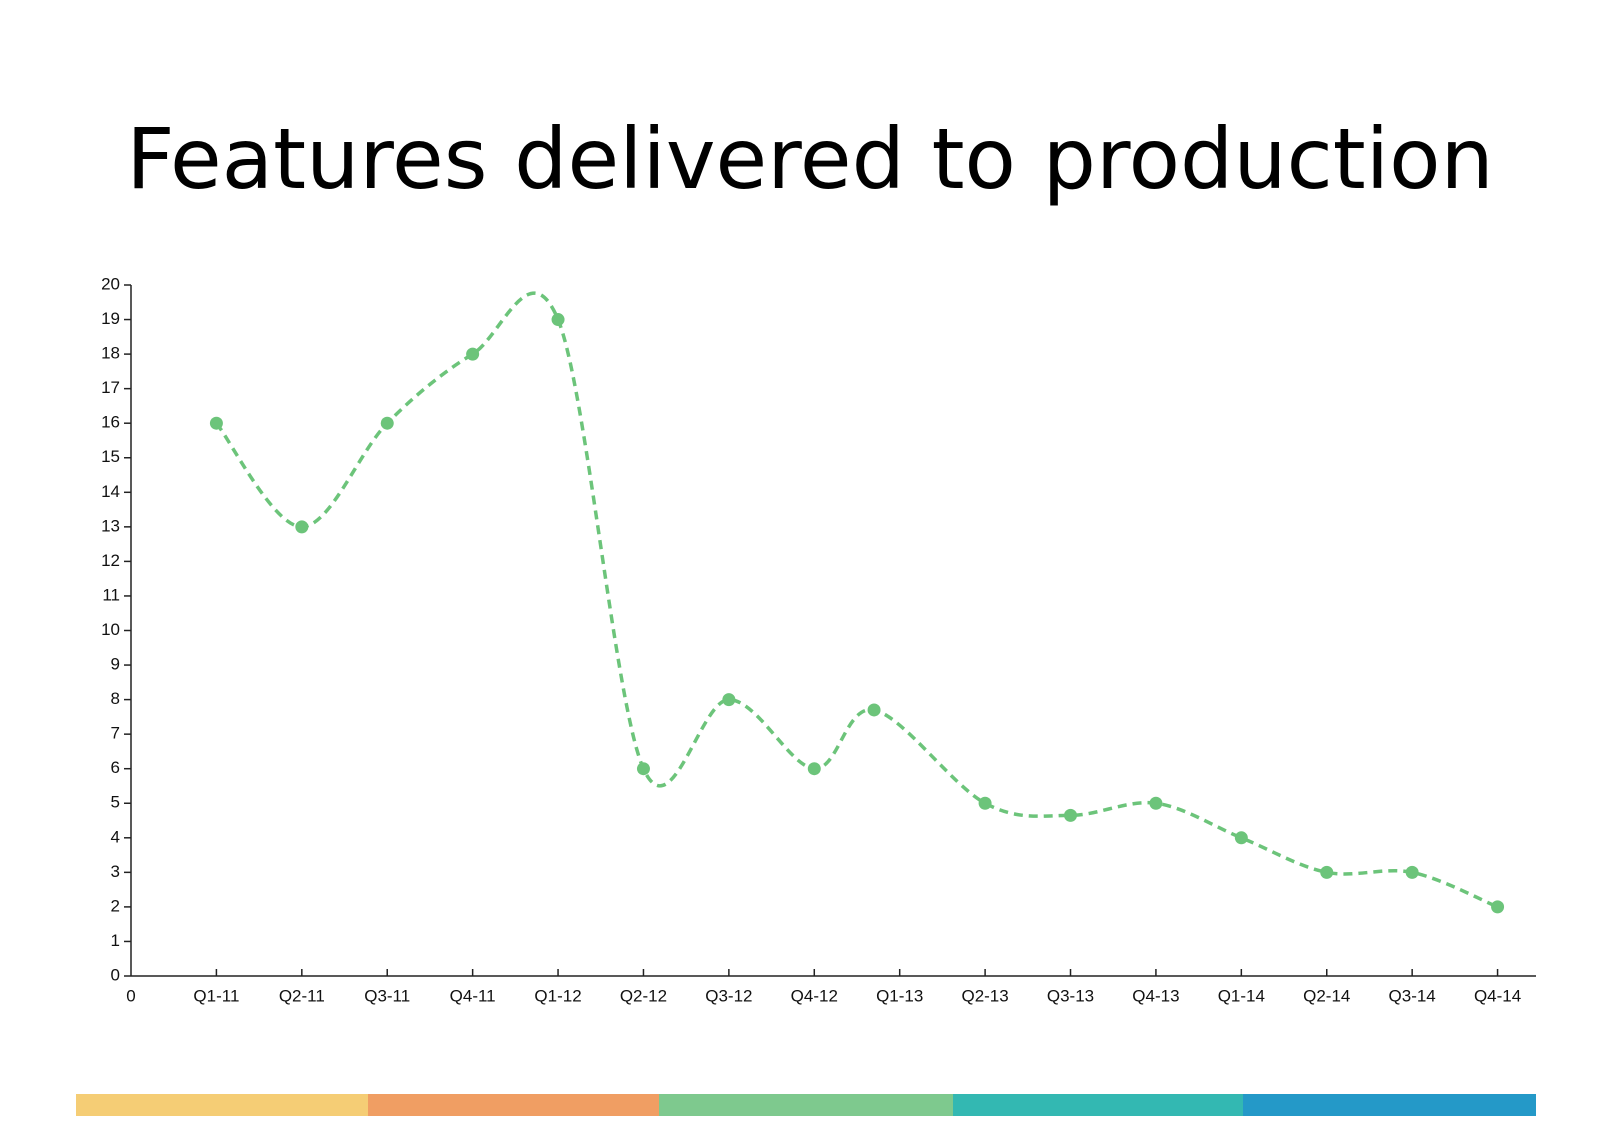 The width and height of the screenshot is (1600, 1130). I want to click on x-tick-label: Q2-13, so click(984, 995).